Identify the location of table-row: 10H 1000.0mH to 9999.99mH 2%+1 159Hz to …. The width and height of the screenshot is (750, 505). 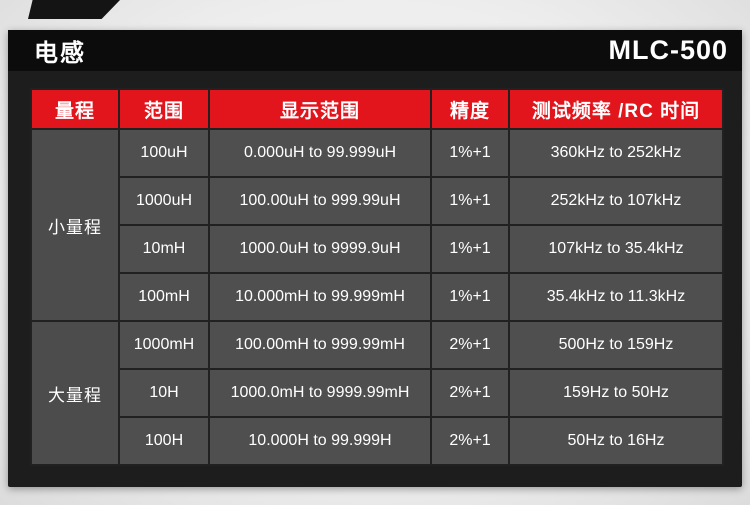
(377, 393).